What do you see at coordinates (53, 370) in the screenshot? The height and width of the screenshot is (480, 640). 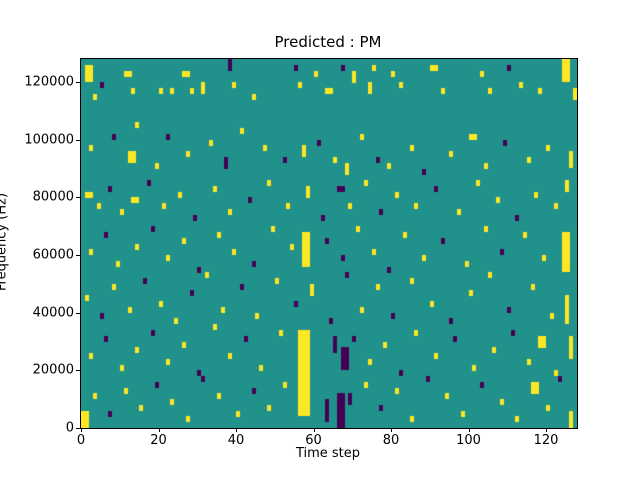 I see `y-tick-label: 20000` at bounding box center [53, 370].